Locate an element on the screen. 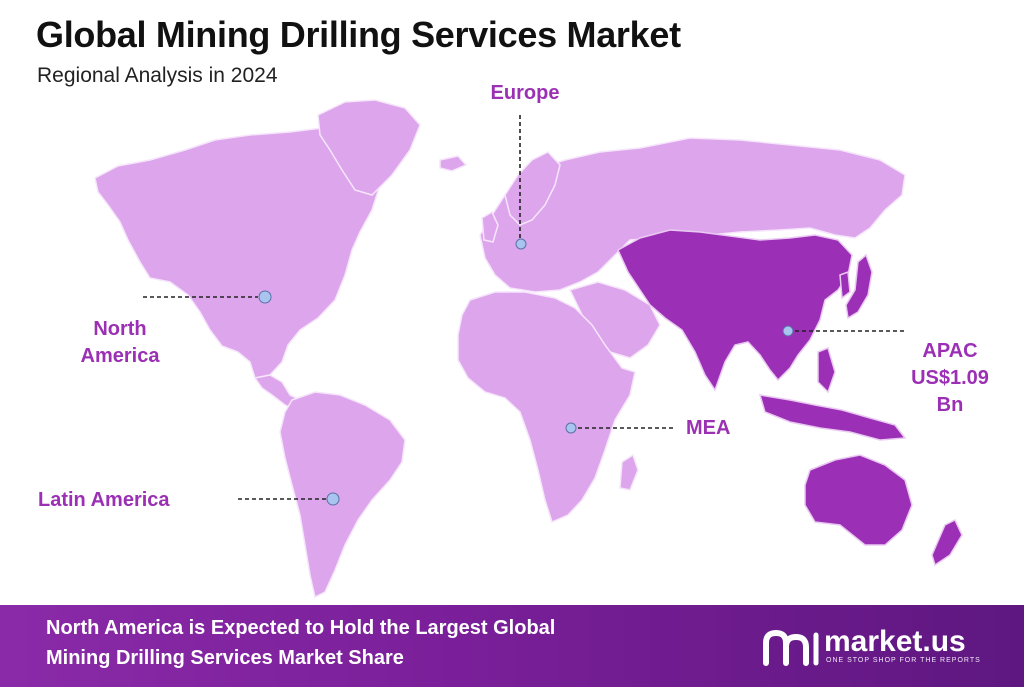 Image resolution: width=1024 pixels, height=687 pixels. japan-landmass is located at coordinates (859, 286).